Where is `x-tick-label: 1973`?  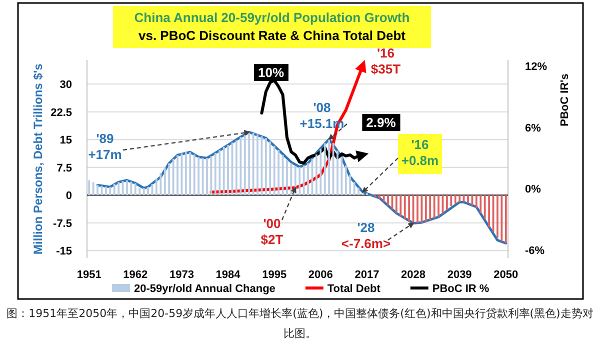 x-tick-label: 1973 is located at coordinates (181, 275).